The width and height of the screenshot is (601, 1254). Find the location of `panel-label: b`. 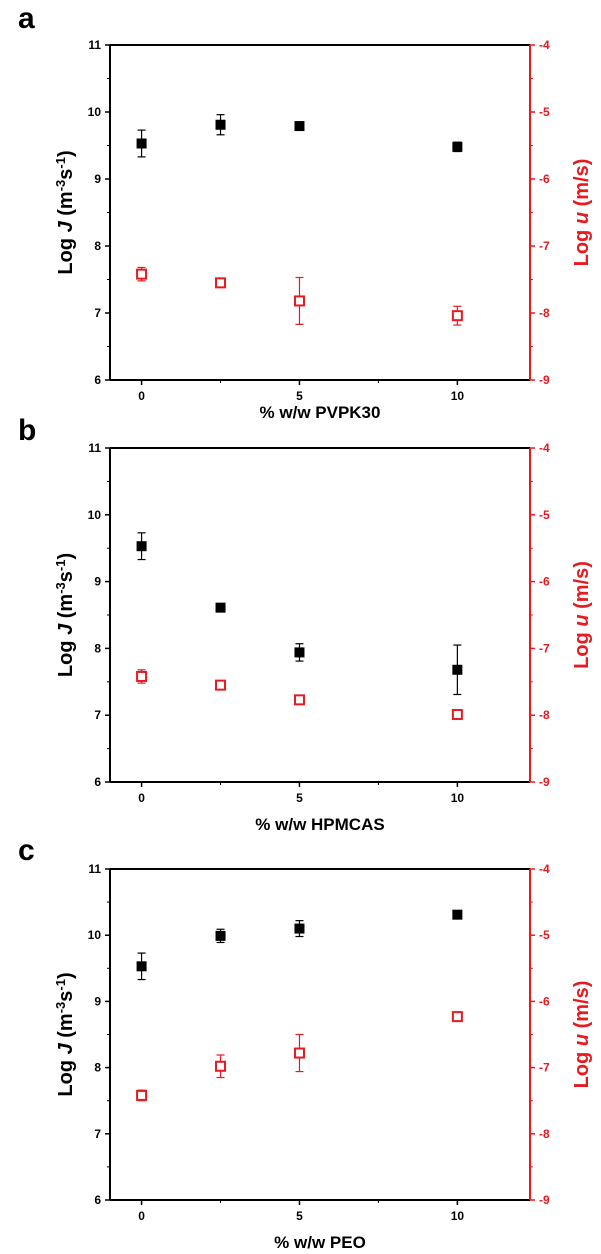

panel-label: b is located at coordinates (27, 430).